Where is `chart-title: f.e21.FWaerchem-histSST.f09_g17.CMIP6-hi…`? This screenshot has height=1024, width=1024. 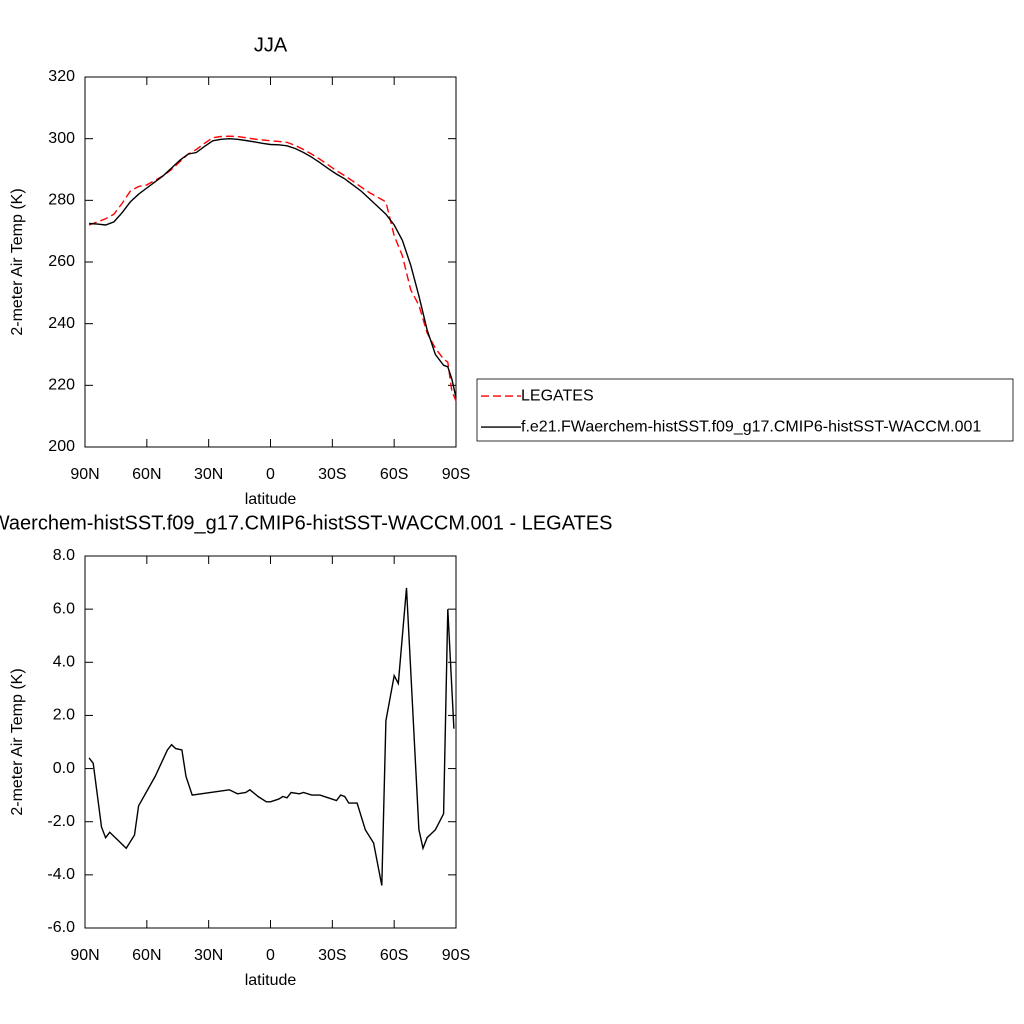
chart-title: f.e21.FWaerchem-histSST.f09_g17.CMIP6-hi… is located at coordinates (306, 523).